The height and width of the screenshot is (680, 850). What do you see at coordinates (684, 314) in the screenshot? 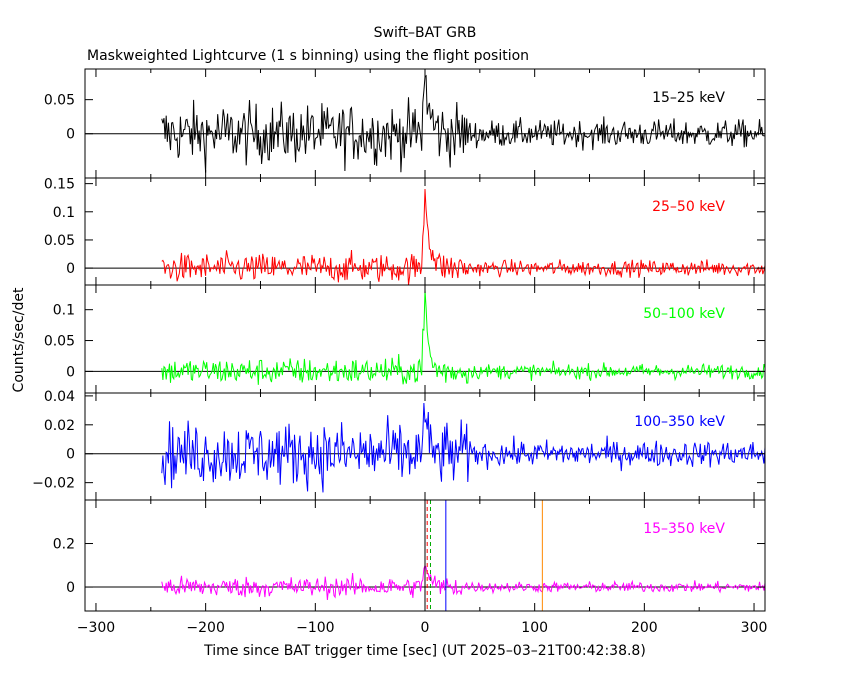
I see `band-label: 50–100 keV` at bounding box center [684, 314].